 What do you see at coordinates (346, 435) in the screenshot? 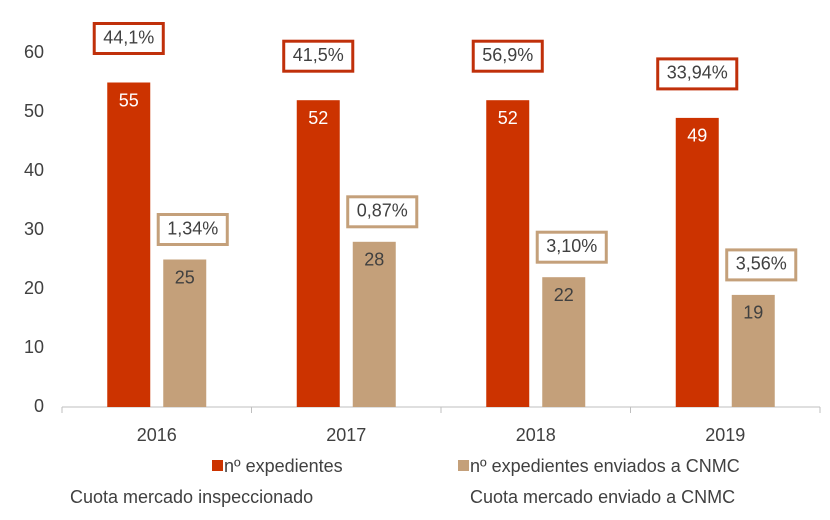
I see `x-tick-label: 2017` at bounding box center [346, 435].